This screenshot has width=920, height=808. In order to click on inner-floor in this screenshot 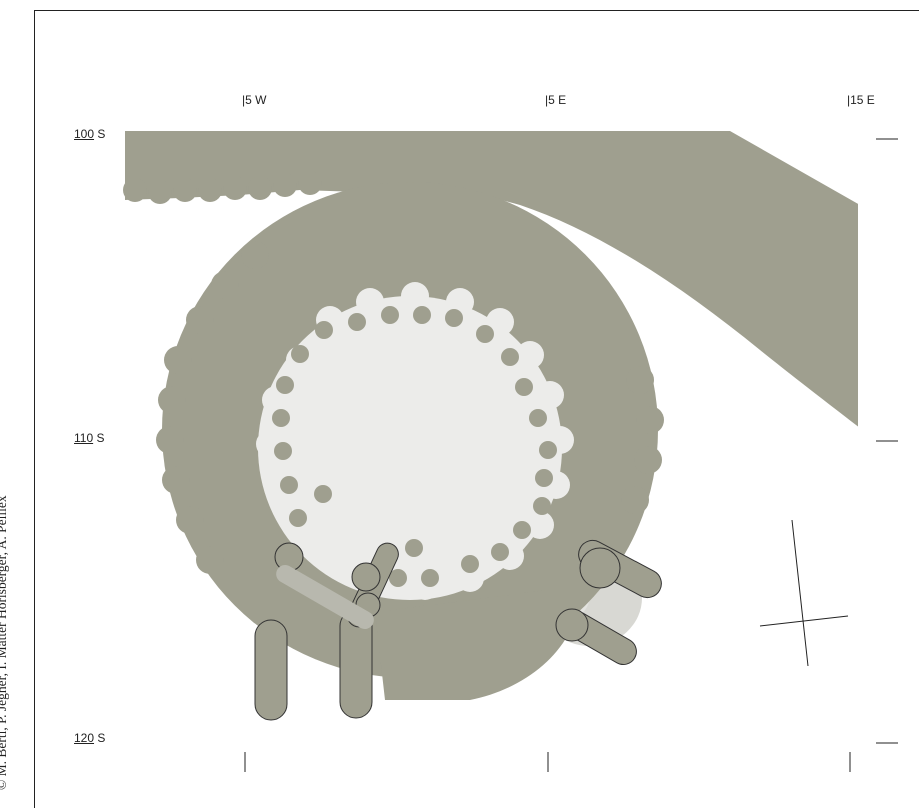, I will do `click(410, 448)`.